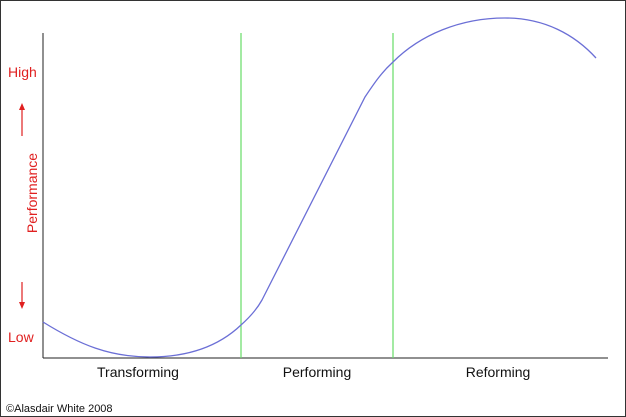 This screenshot has height=417, width=626. Describe the element at coordinates (32, 193) in the screenshot. I see `y-axis-label: Performance` at that location.